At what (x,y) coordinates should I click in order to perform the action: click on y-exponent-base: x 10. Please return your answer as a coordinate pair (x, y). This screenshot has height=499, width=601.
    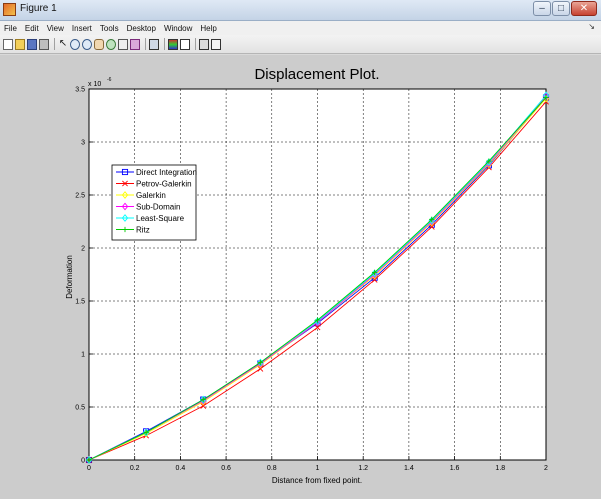
    Looking at the image, I should click on (94, 84).